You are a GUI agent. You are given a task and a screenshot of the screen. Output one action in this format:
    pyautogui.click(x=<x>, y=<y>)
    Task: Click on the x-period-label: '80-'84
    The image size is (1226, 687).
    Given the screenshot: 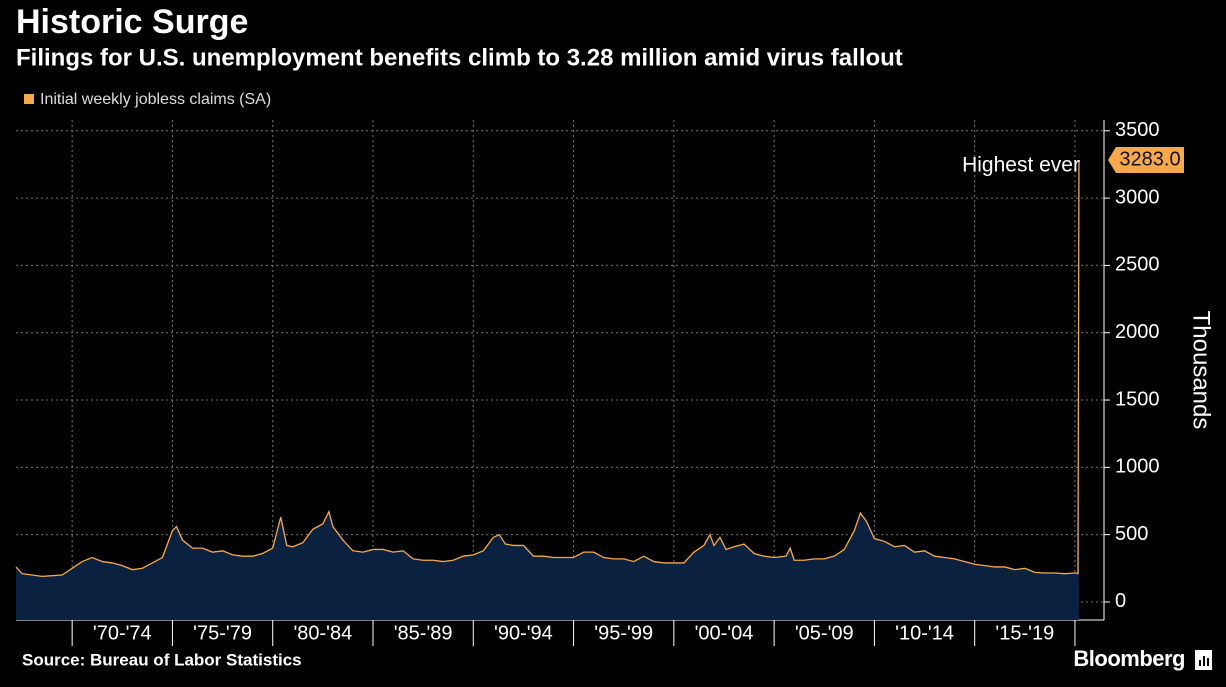 What is the action you would take?
    pyautogui.click(x=322, y=633)
    